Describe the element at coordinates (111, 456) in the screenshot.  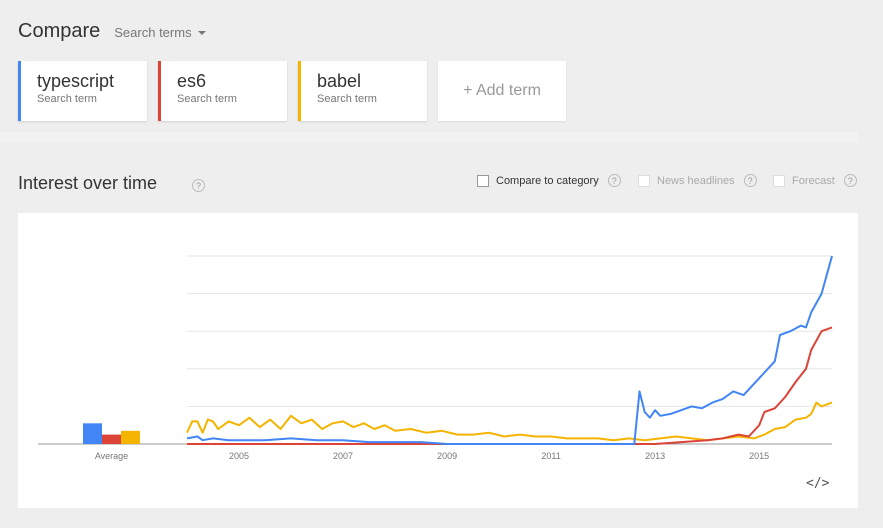
I see `average-label: Average` at that location.